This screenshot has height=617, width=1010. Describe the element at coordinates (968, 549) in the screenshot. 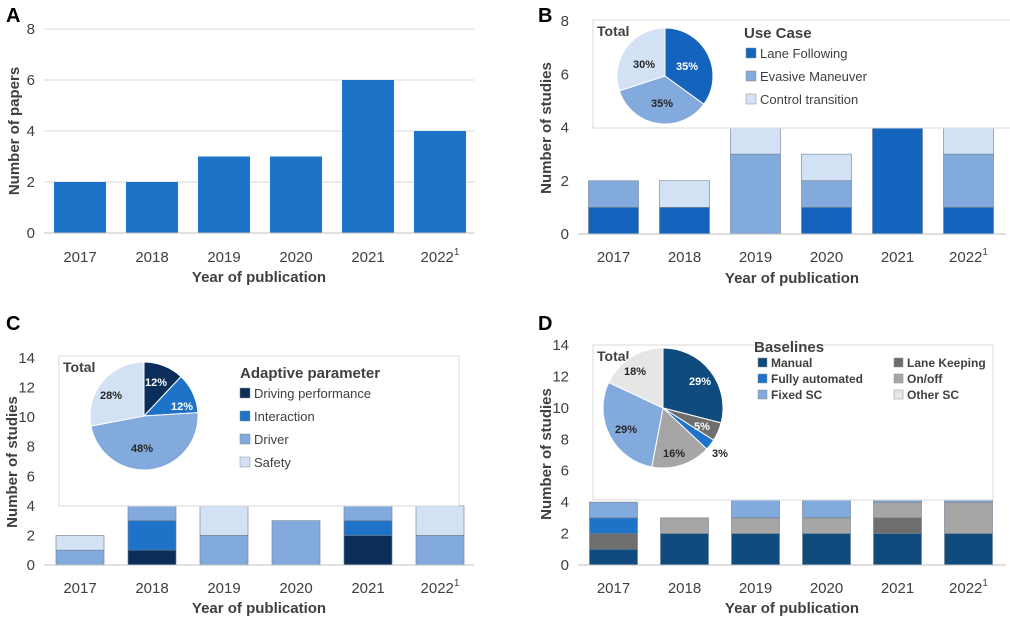

I see `bar-2022-manual` at that location.